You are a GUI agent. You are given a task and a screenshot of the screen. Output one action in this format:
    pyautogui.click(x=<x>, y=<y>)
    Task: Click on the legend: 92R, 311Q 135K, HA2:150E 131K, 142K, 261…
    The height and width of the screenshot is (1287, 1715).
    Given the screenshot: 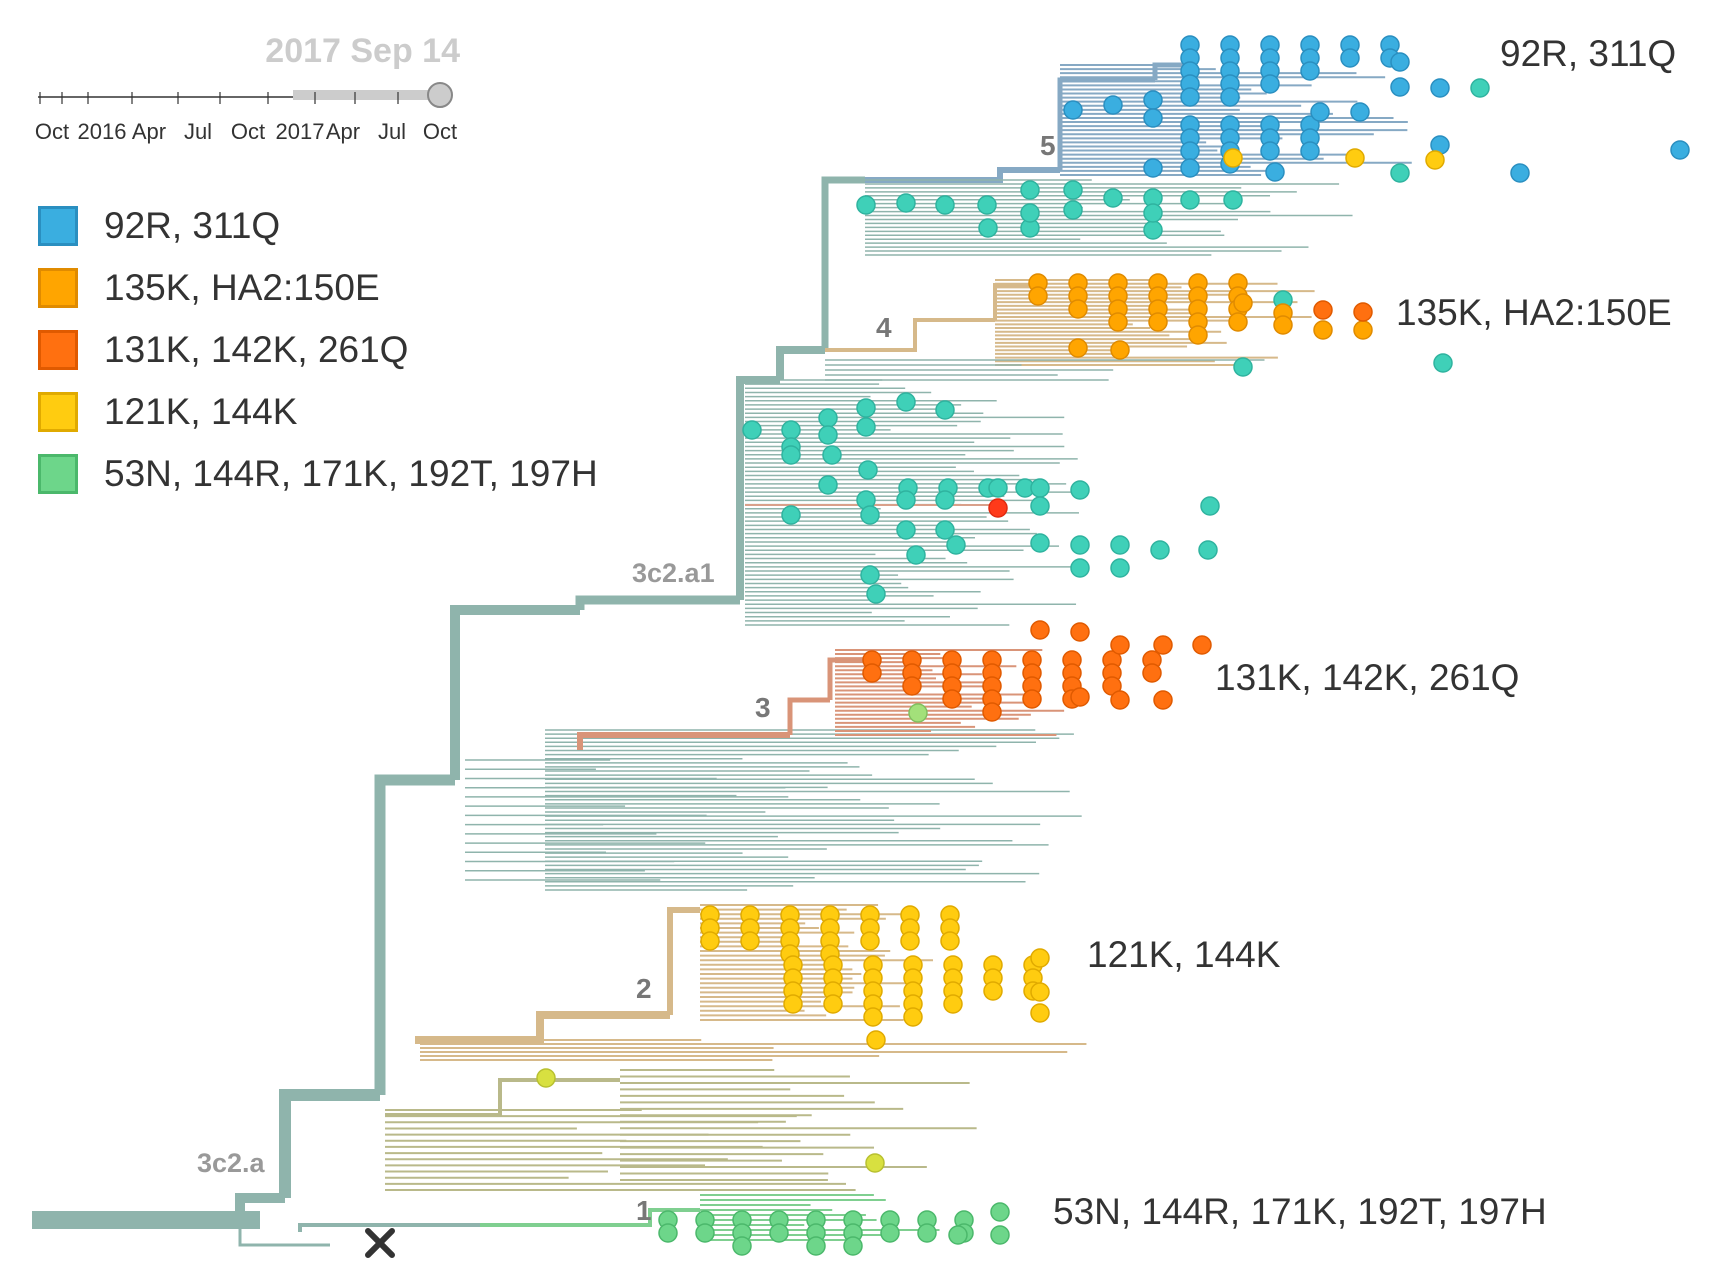 What is the action you would take?
    pyautogui.click(x=318, y=350)
    